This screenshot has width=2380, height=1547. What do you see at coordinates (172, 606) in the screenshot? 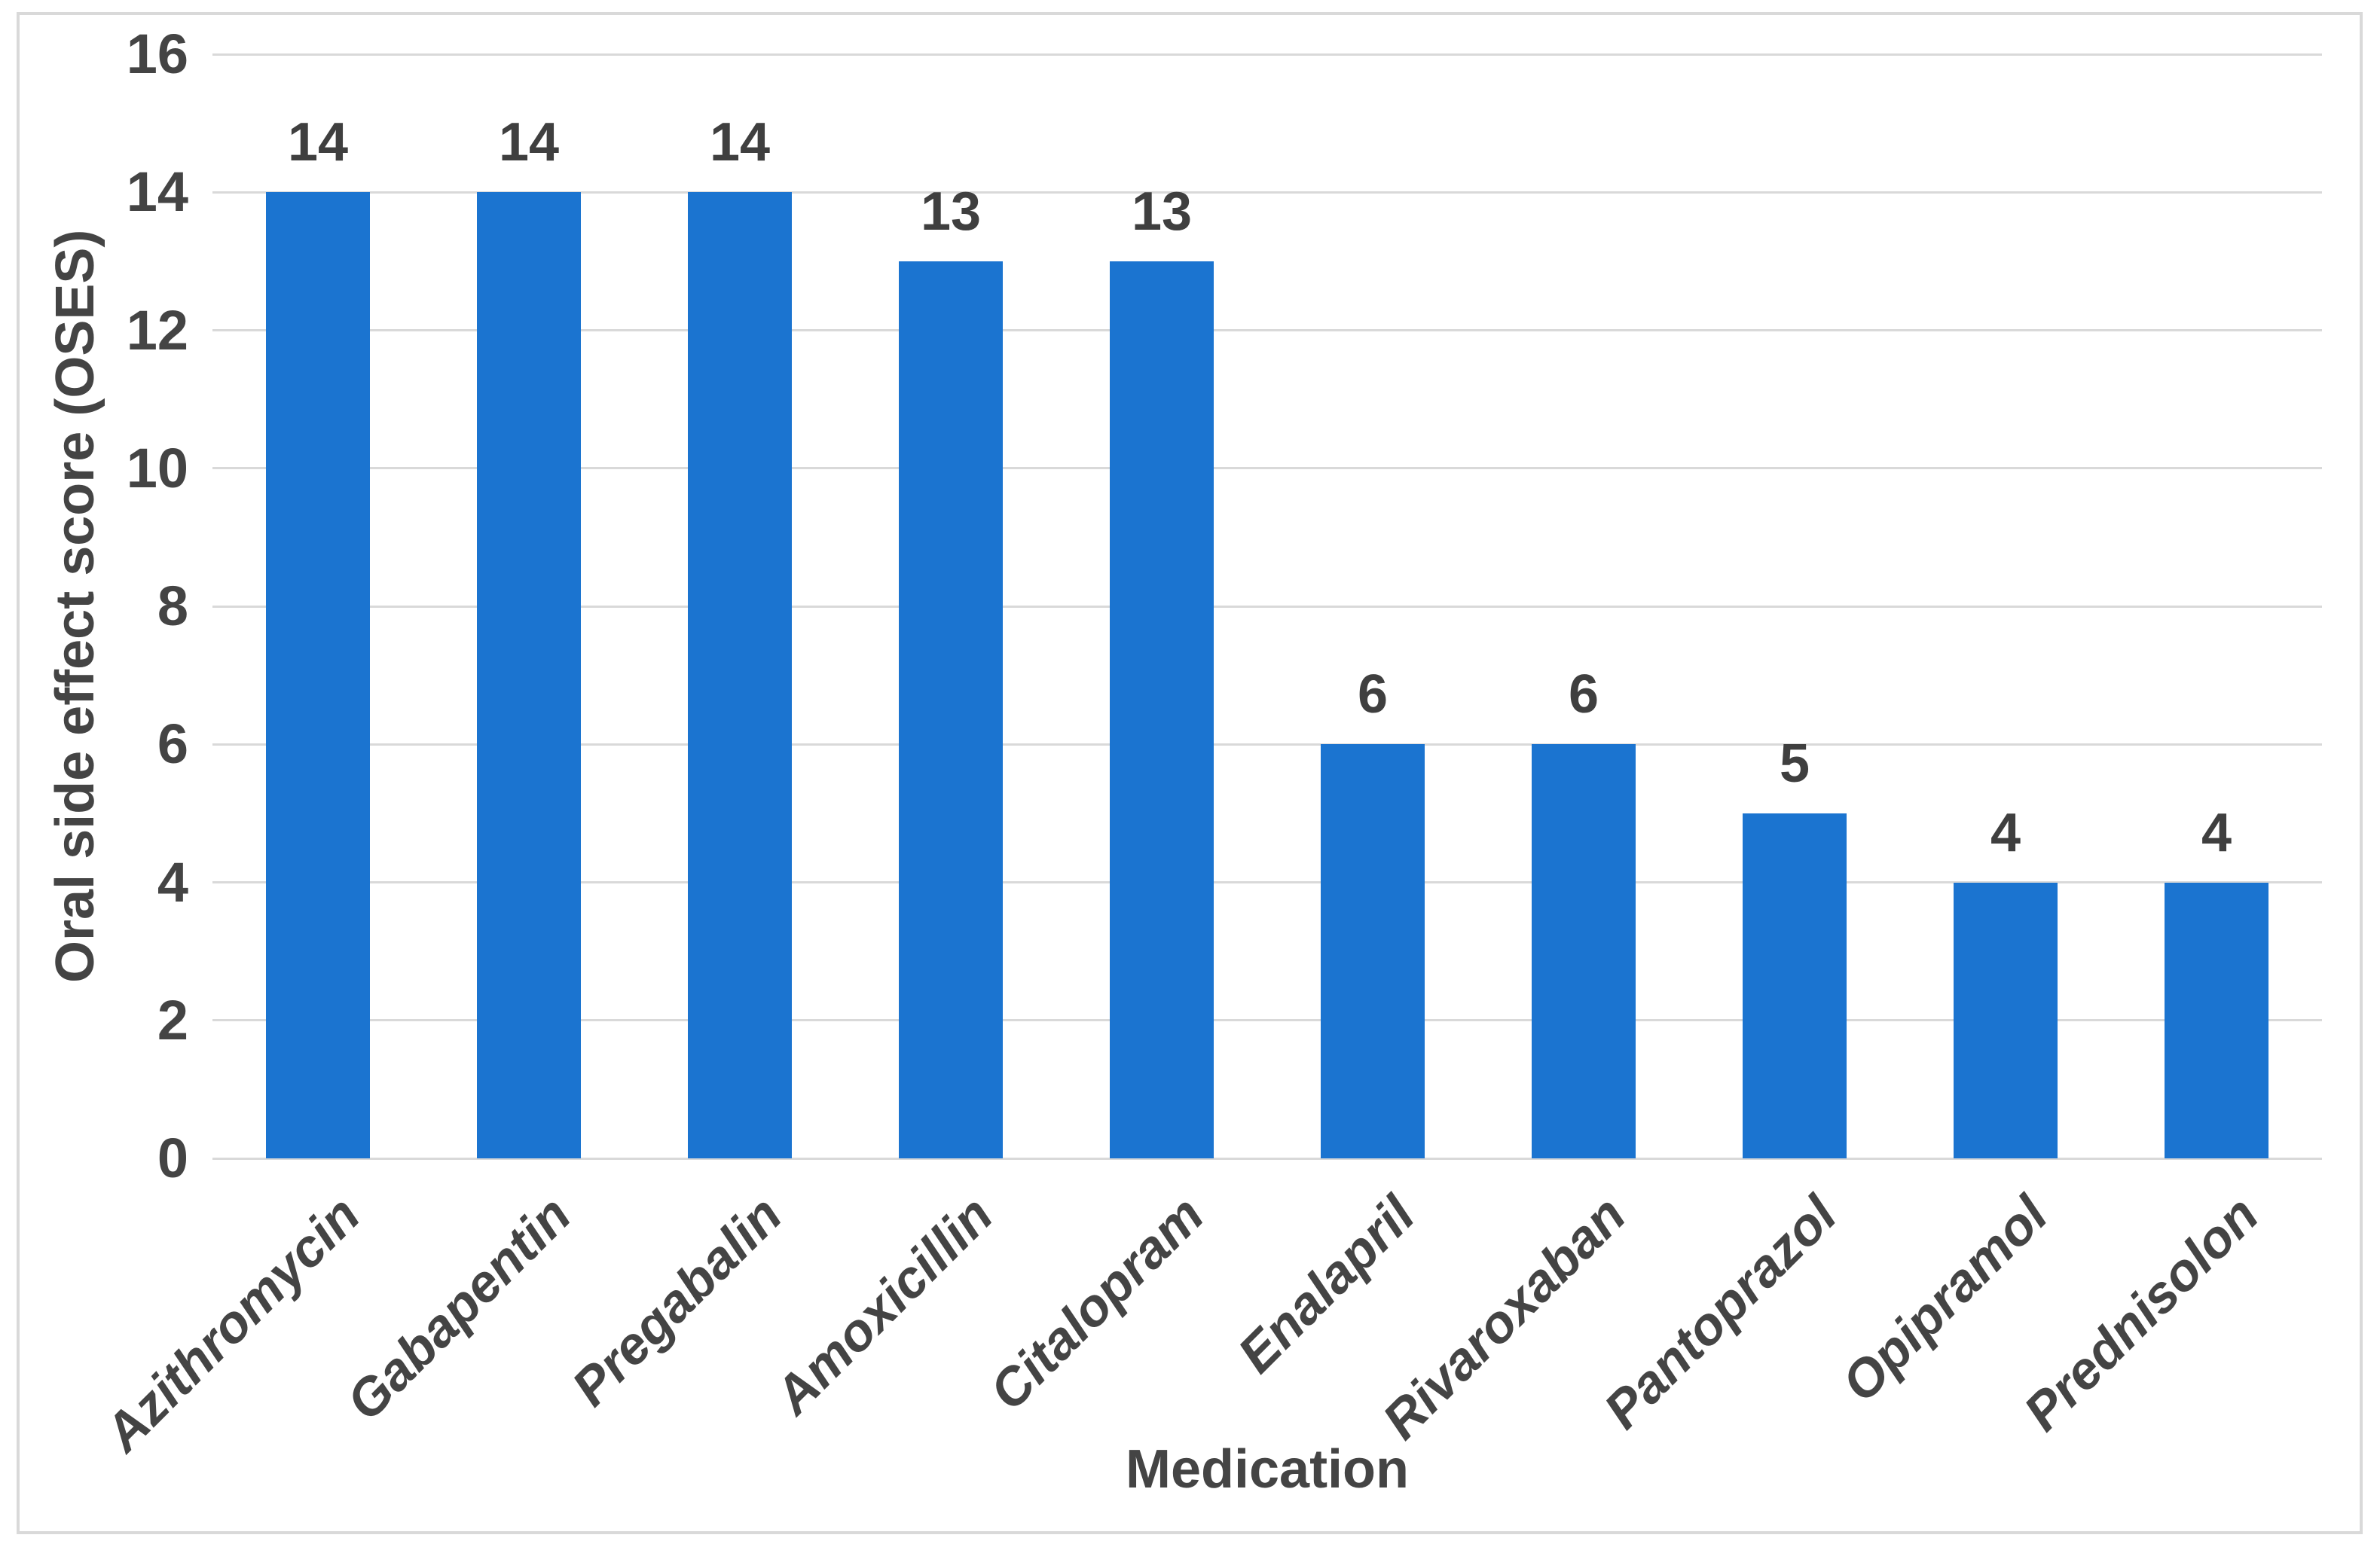
I see `y-tick-label-8: 8` at bounding box center [172, 606].